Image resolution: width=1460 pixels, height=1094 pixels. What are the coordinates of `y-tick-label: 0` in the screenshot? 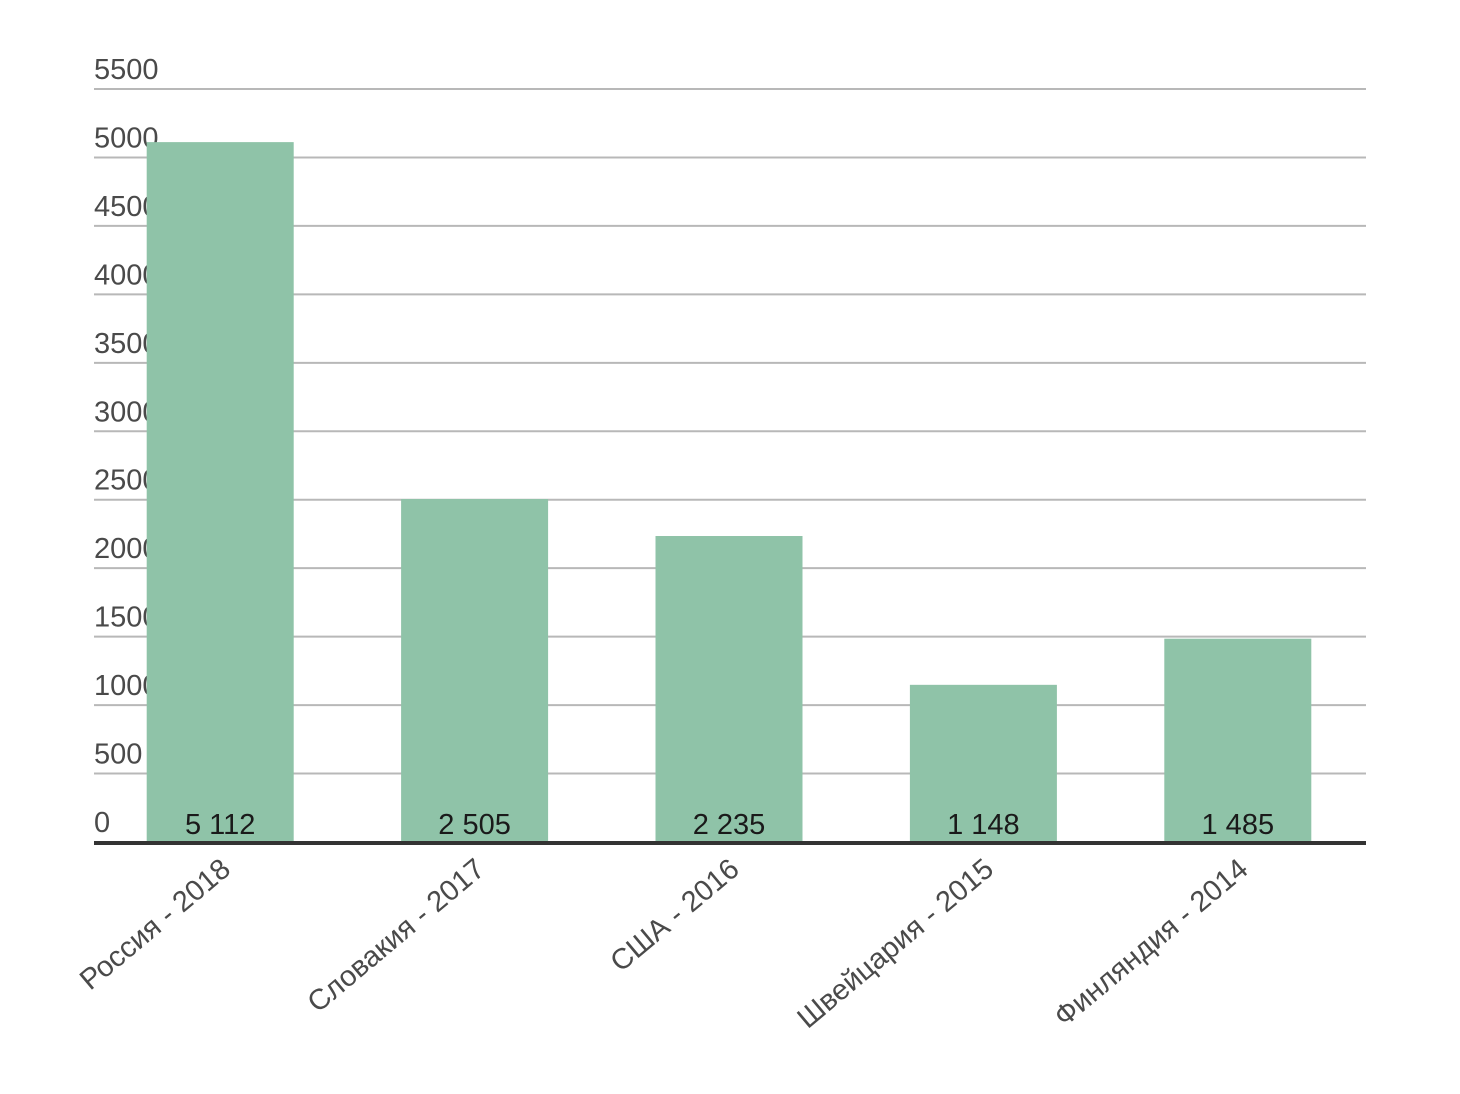 It's located at (102, 823).